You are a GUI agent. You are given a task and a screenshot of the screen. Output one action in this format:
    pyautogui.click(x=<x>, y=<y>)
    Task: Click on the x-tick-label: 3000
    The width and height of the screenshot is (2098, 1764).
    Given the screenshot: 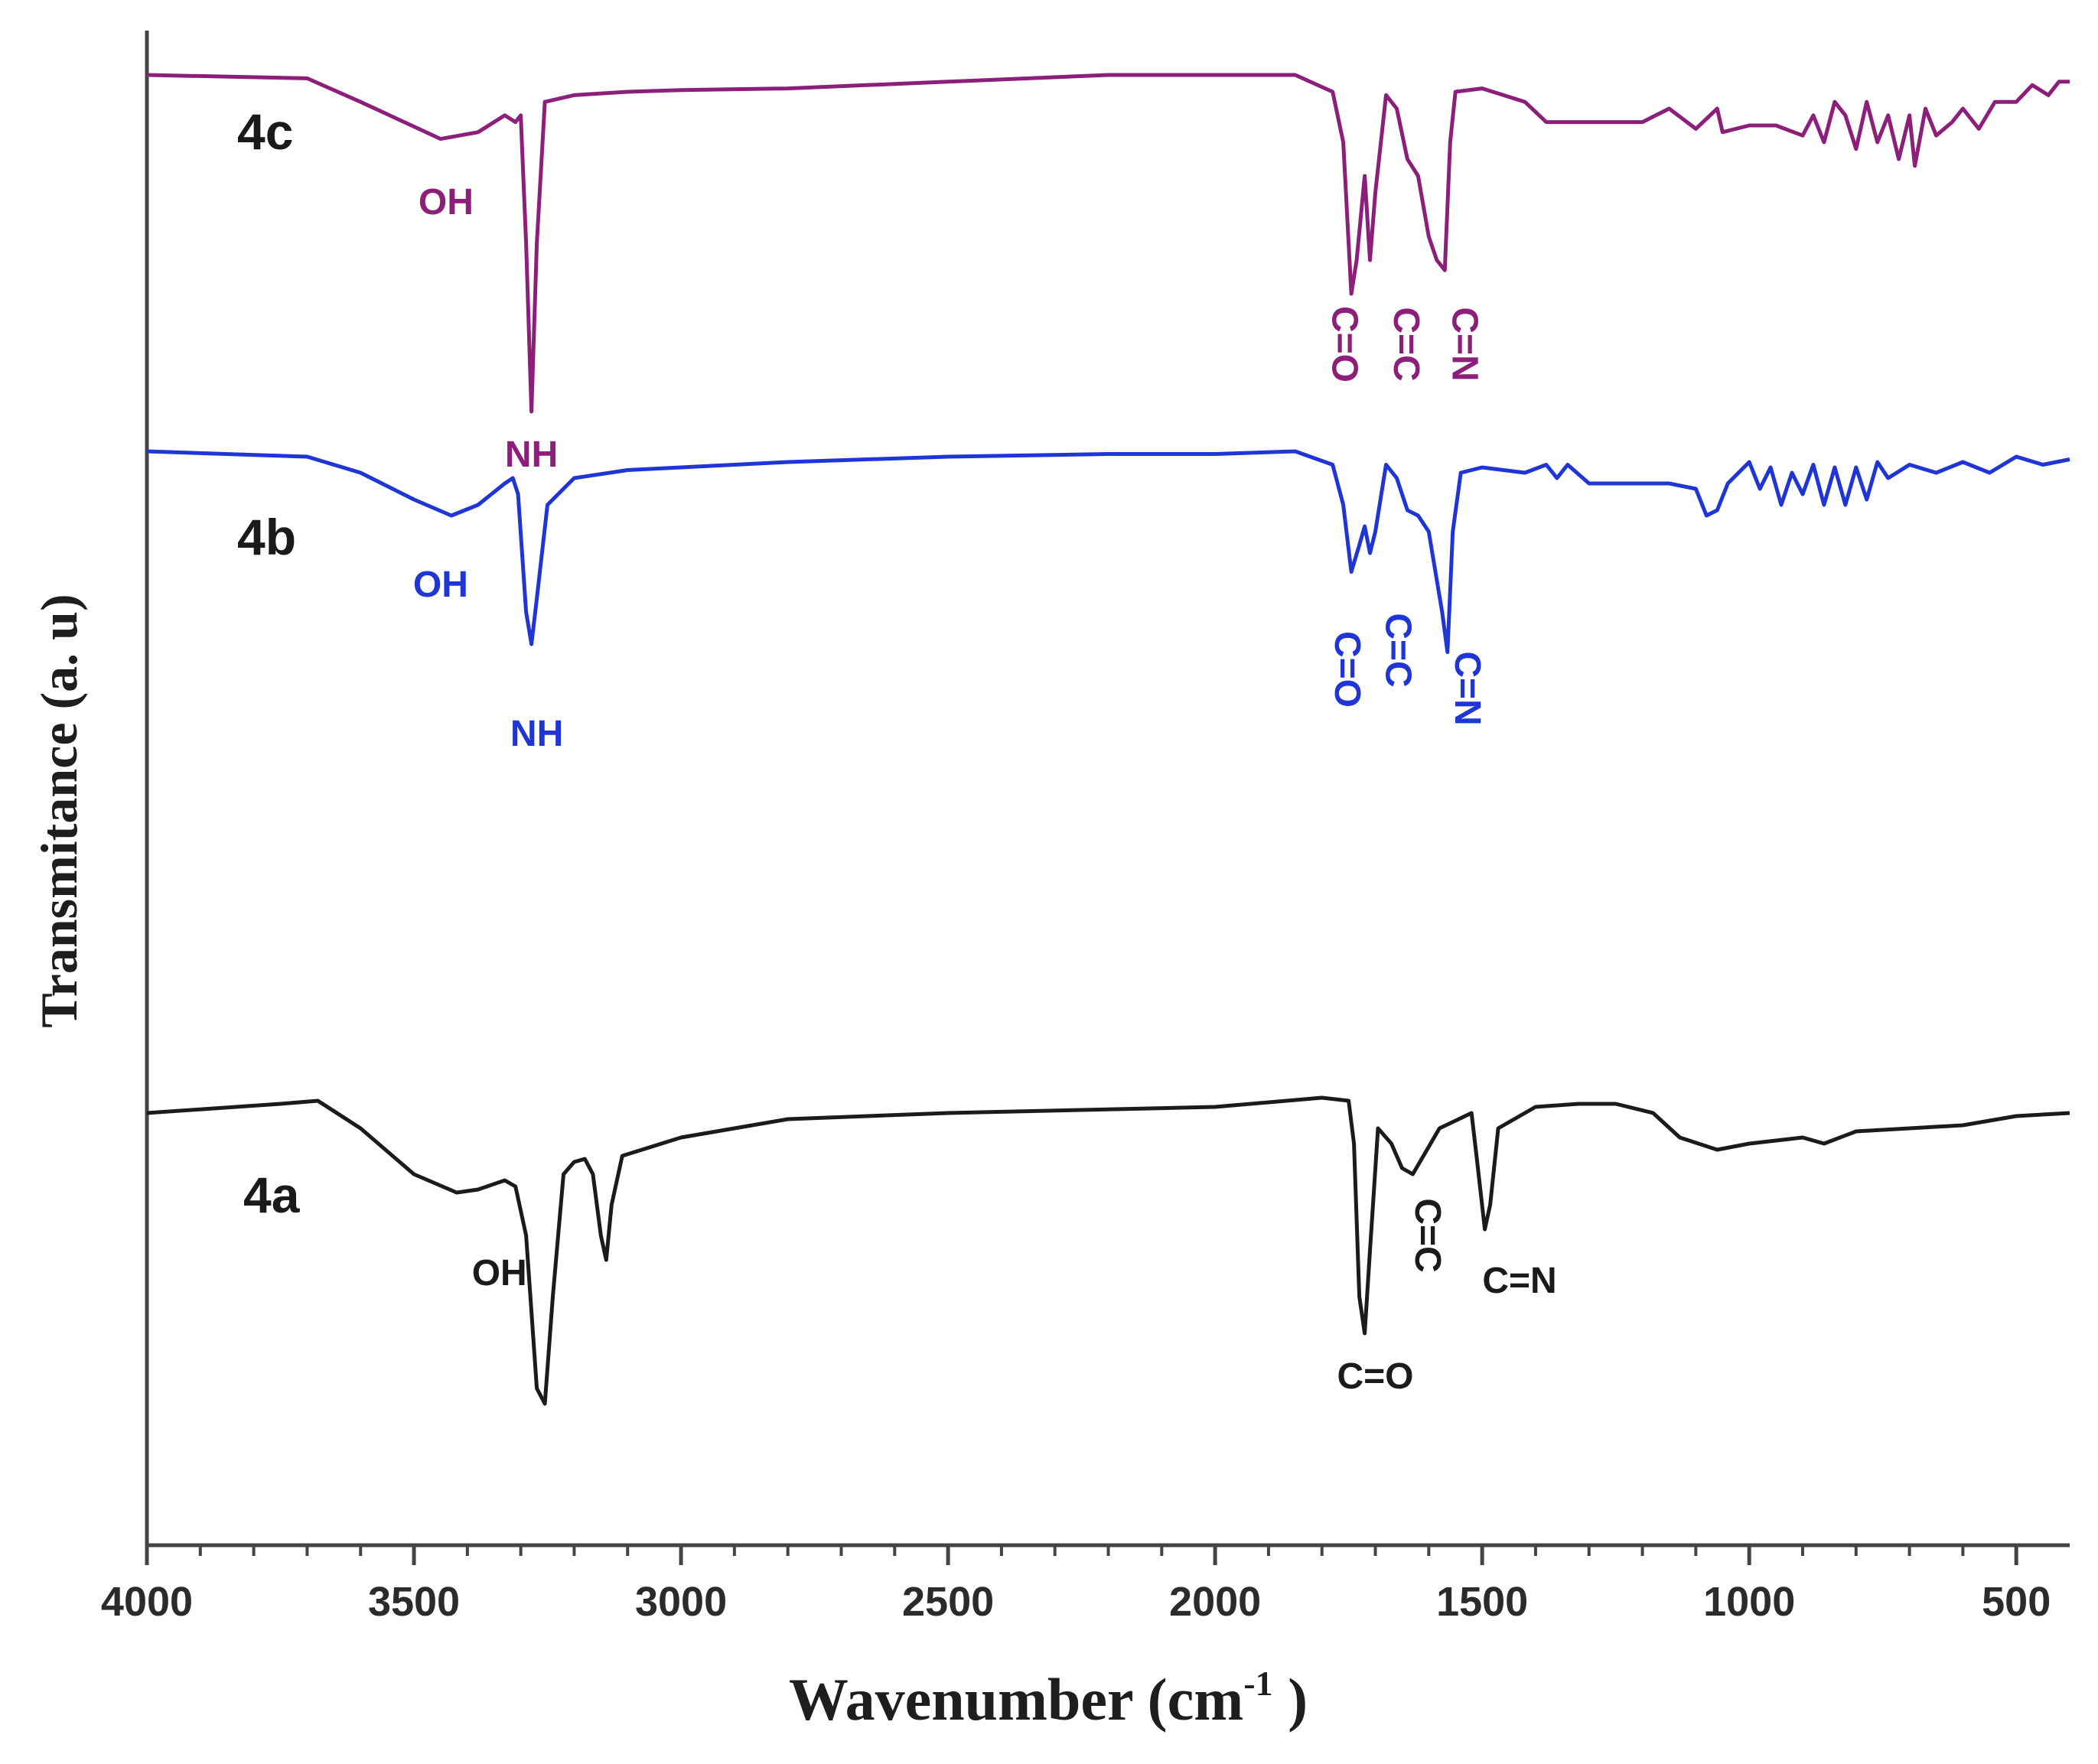 What is the action you would take?
    pyautogui.click(x=681, y=1602)
    